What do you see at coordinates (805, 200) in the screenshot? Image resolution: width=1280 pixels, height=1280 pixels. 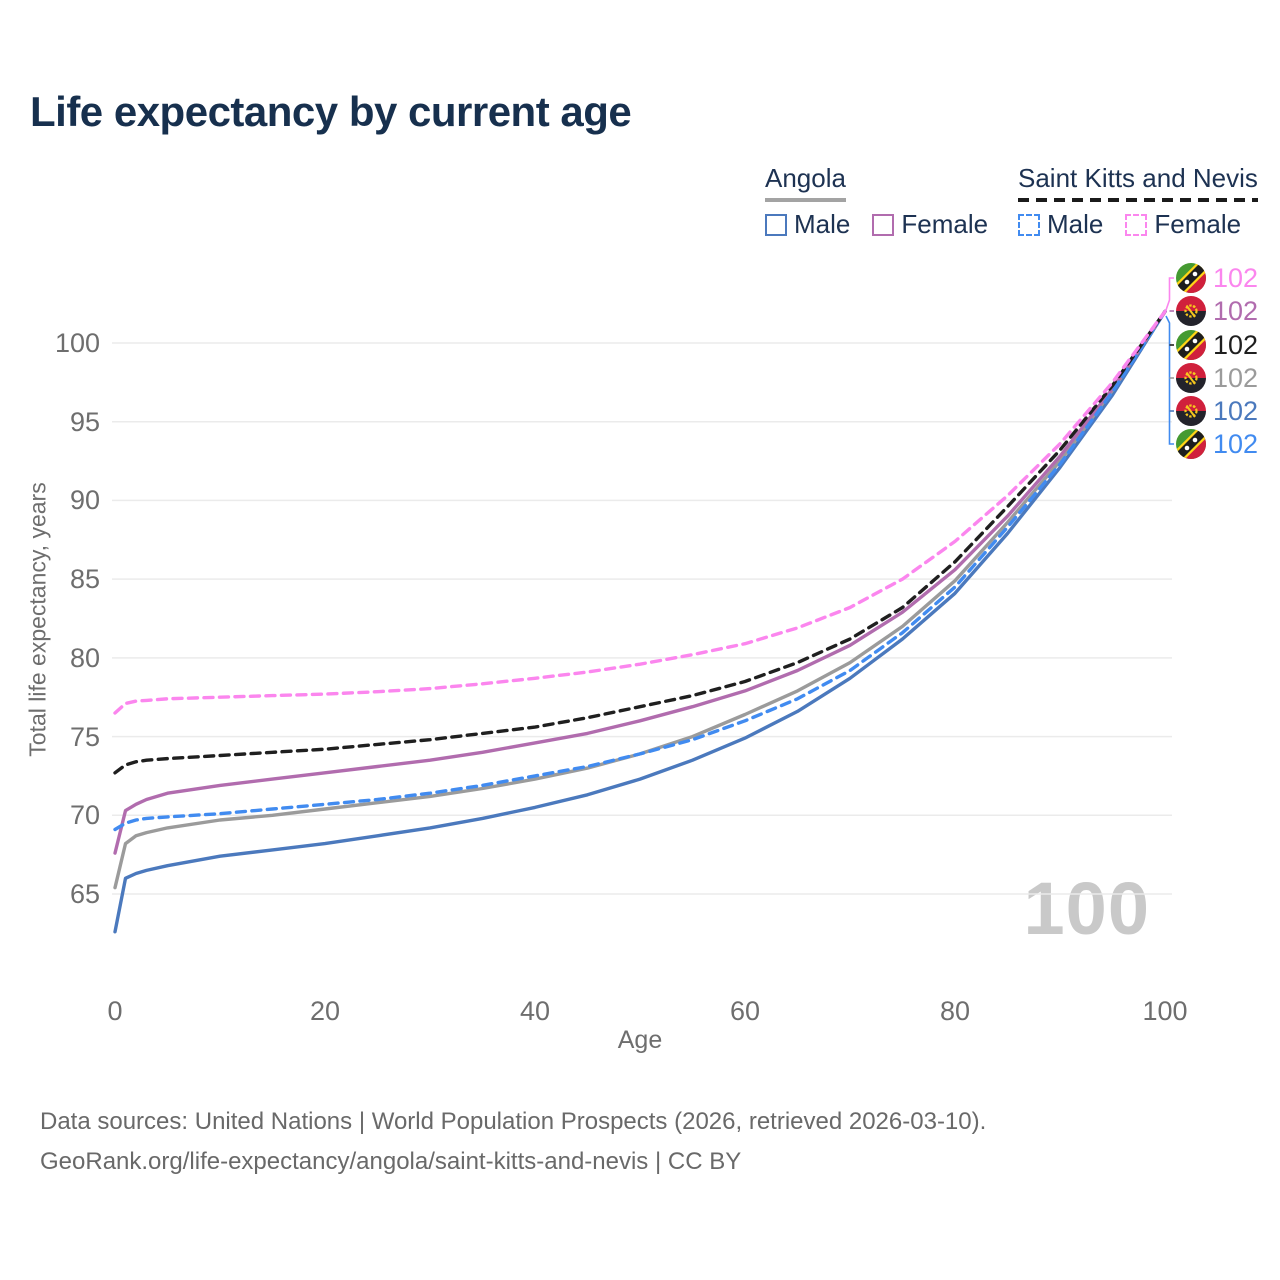 I see `angola-solid-underline` at bounding box center [805, 200].